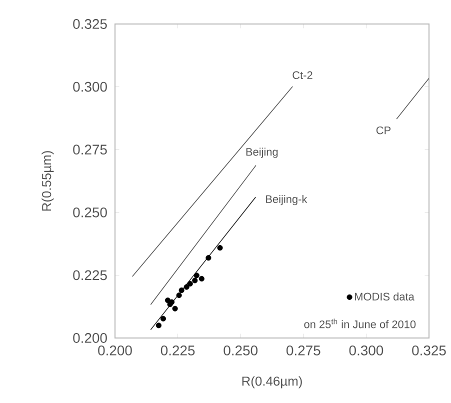 This screenshot has width=451, height=403. Describe the element at coordinates (115, 351) in the screenshot. I see `x-tick-label: 0.200` at that location.